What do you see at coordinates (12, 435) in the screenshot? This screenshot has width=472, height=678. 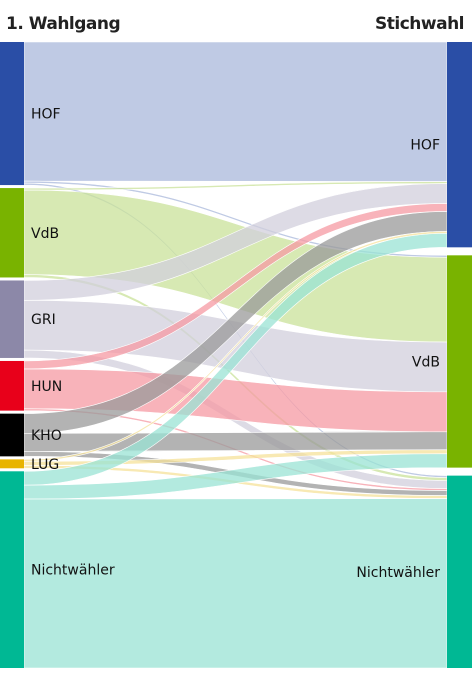 I see `left-node-kho` at bounding box center [12, 435].